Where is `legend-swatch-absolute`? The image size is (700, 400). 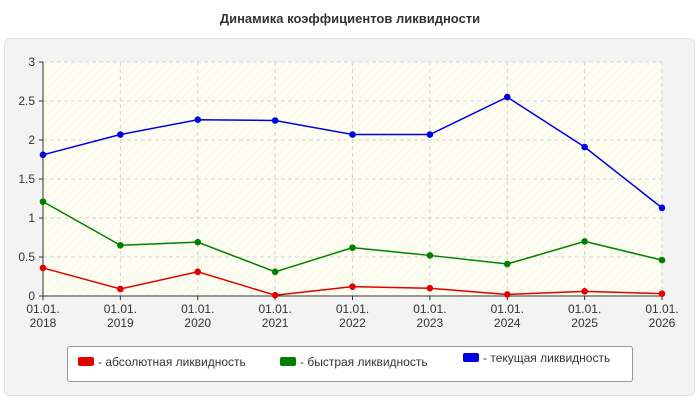 legend-swatch-absolute is located at coordinates (86, 362).